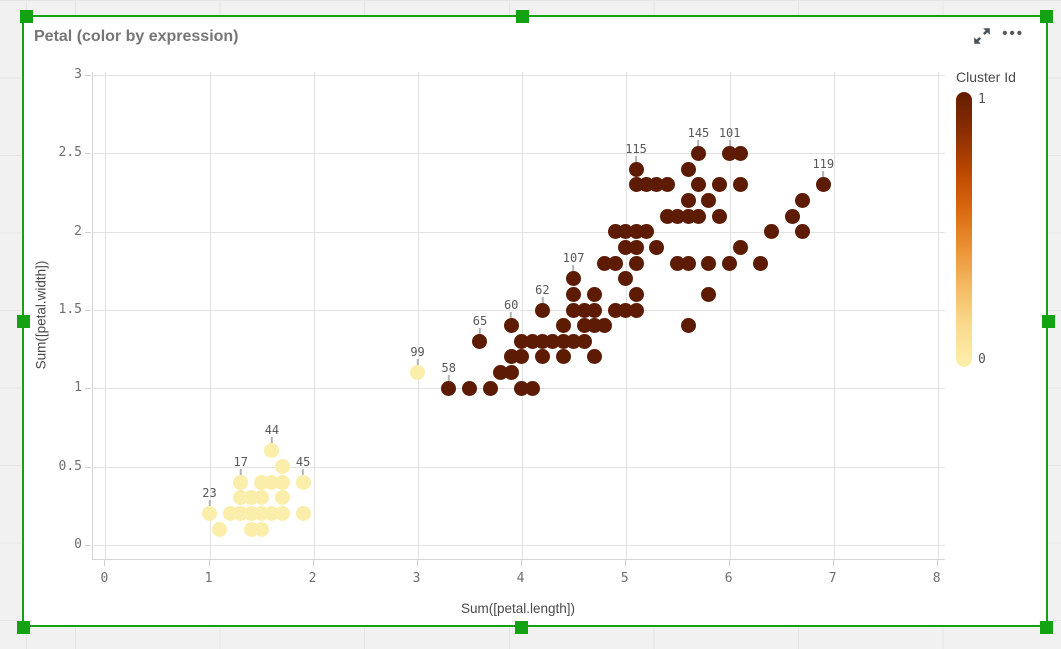 The height and width of the screenshot is (649, 1061). I want to click on x-tick-label: 1, so click(208, 578).